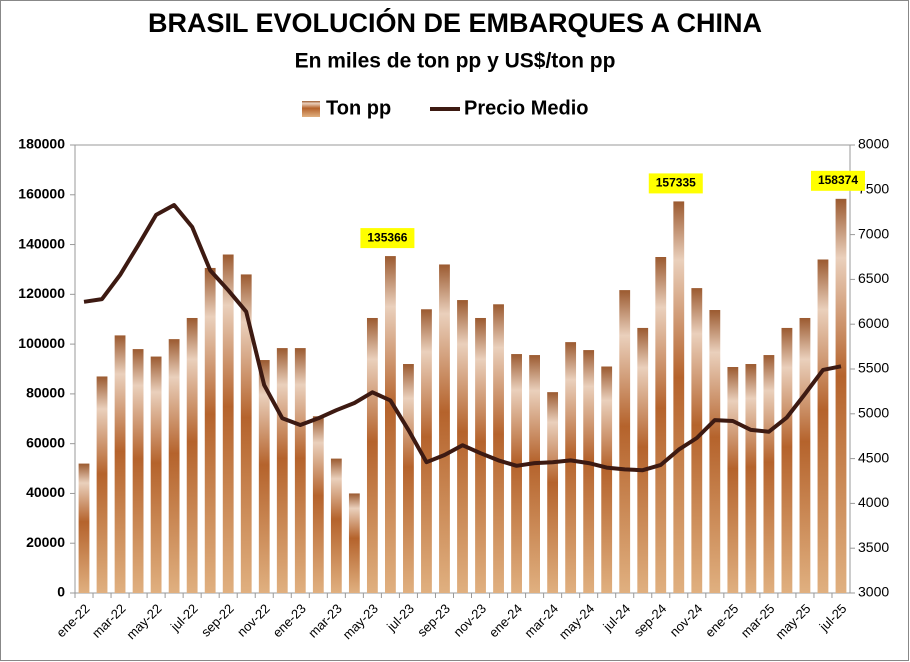  I want to click on y2-tick-label: 5000, so click(873, 413).